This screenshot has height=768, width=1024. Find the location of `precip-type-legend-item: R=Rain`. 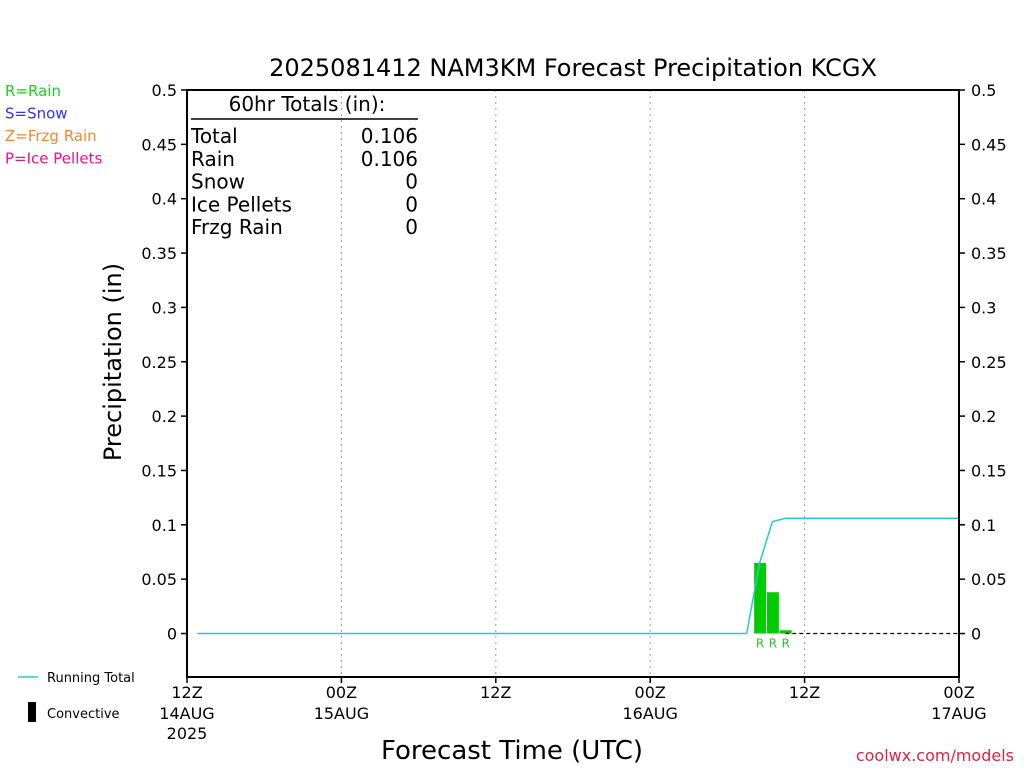

precip-type-legend-item: R=Rain is located at coordinates (33, 91).